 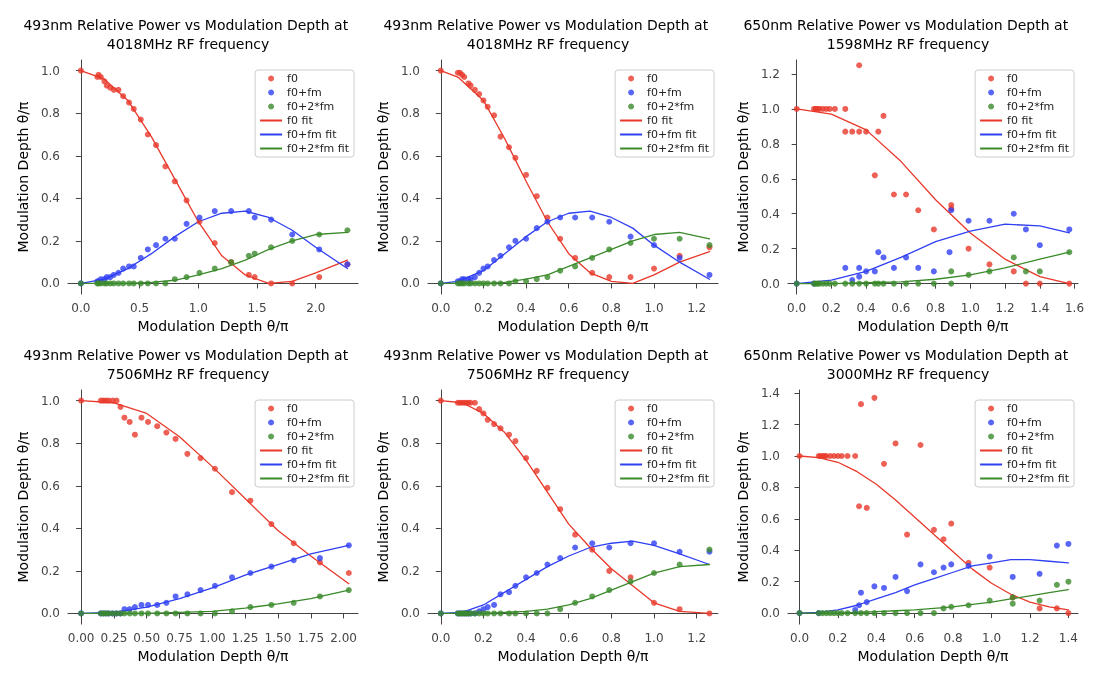 What do you see at coordinates (245, 638) in the screenshot?
I see `x-tick-label: 1.25` at bounding box center [245, 638].